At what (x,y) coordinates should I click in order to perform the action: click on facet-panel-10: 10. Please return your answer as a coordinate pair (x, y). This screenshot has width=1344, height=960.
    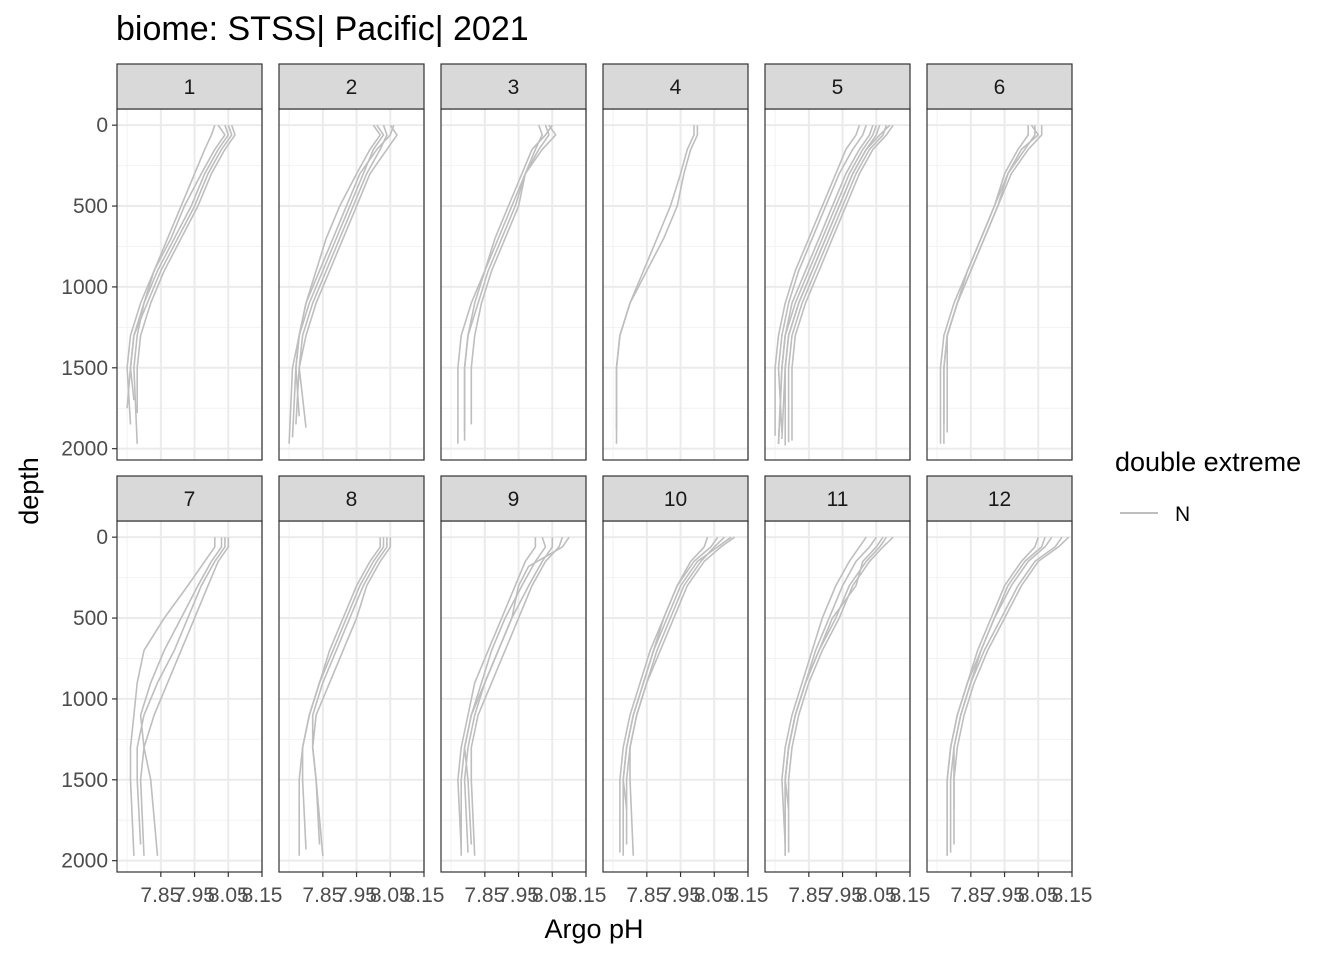
    Looking at the image, I should click on (675, 674).